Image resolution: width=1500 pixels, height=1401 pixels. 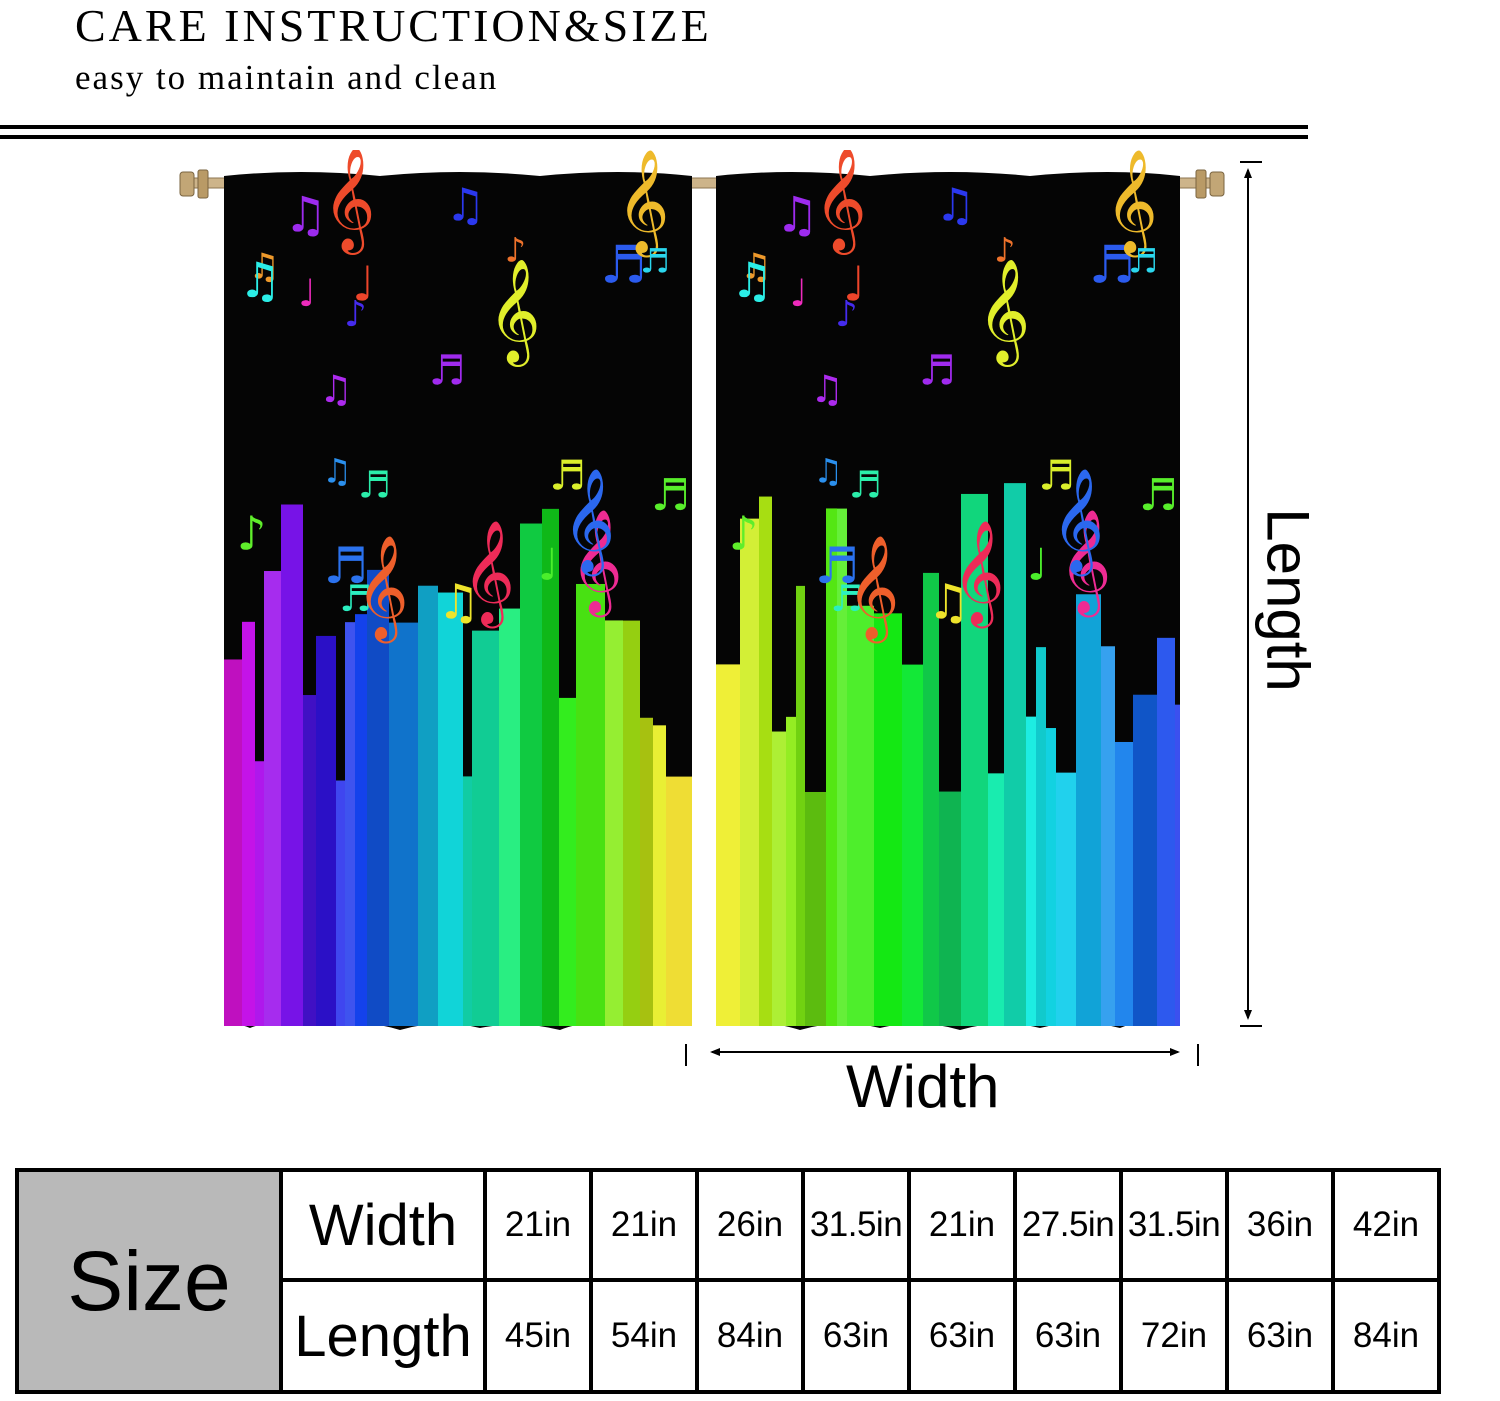 What do you see at coordinates (954, 396) in the screenshot?
I see `music-notes-right: ♪♫♬♬𝄞♩♬♬ 𝄞♬♩♪♫ 𝄞♫♫♪♫𝄞♫𝄞♬ ♬♫♩𝄞𝄞♬` at bounding box center [954, 396].